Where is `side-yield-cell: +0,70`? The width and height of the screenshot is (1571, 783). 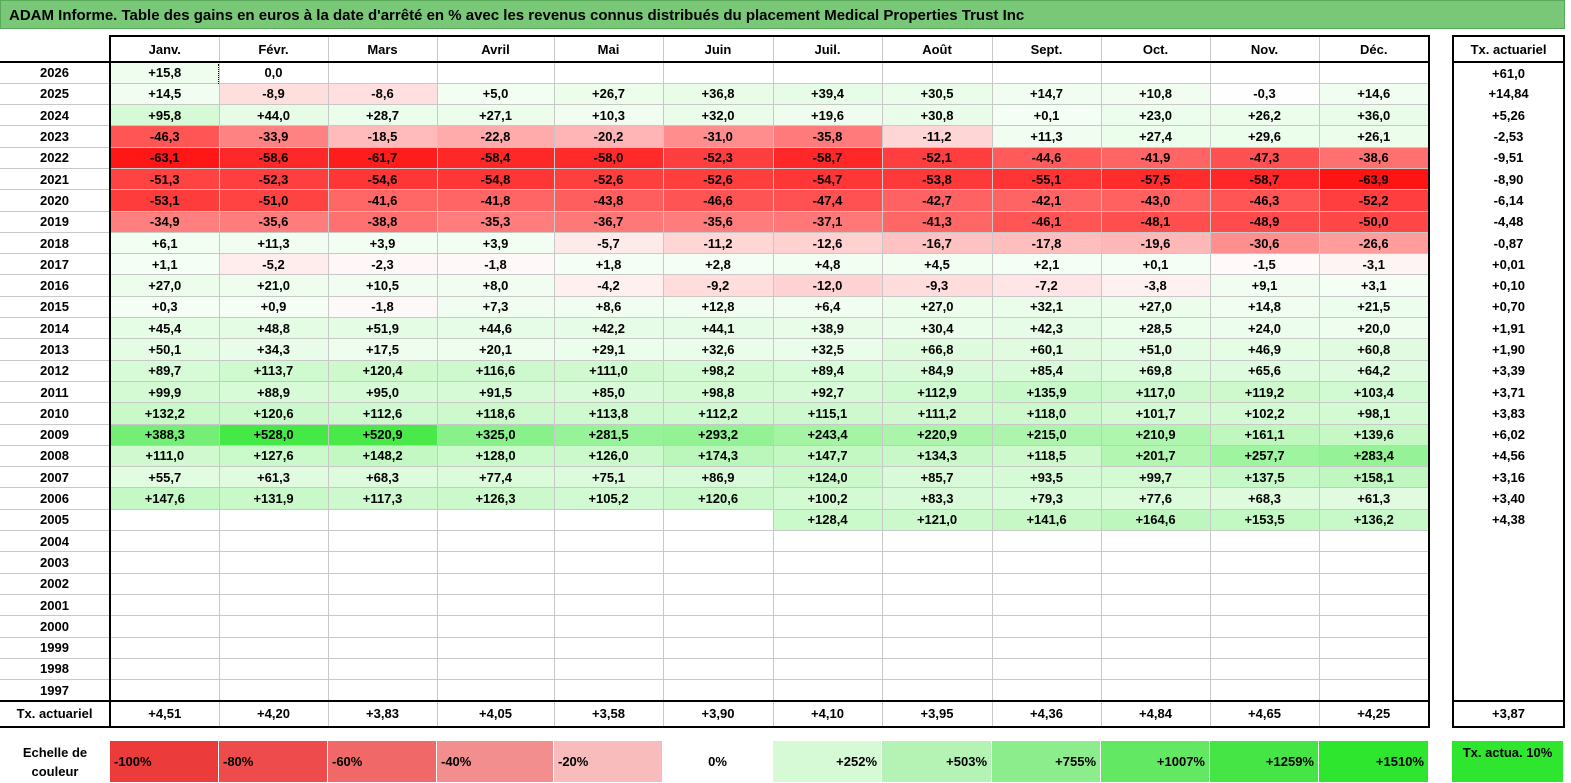 side-yield-cell: +0,70 is located at coordinates (1508, 307).